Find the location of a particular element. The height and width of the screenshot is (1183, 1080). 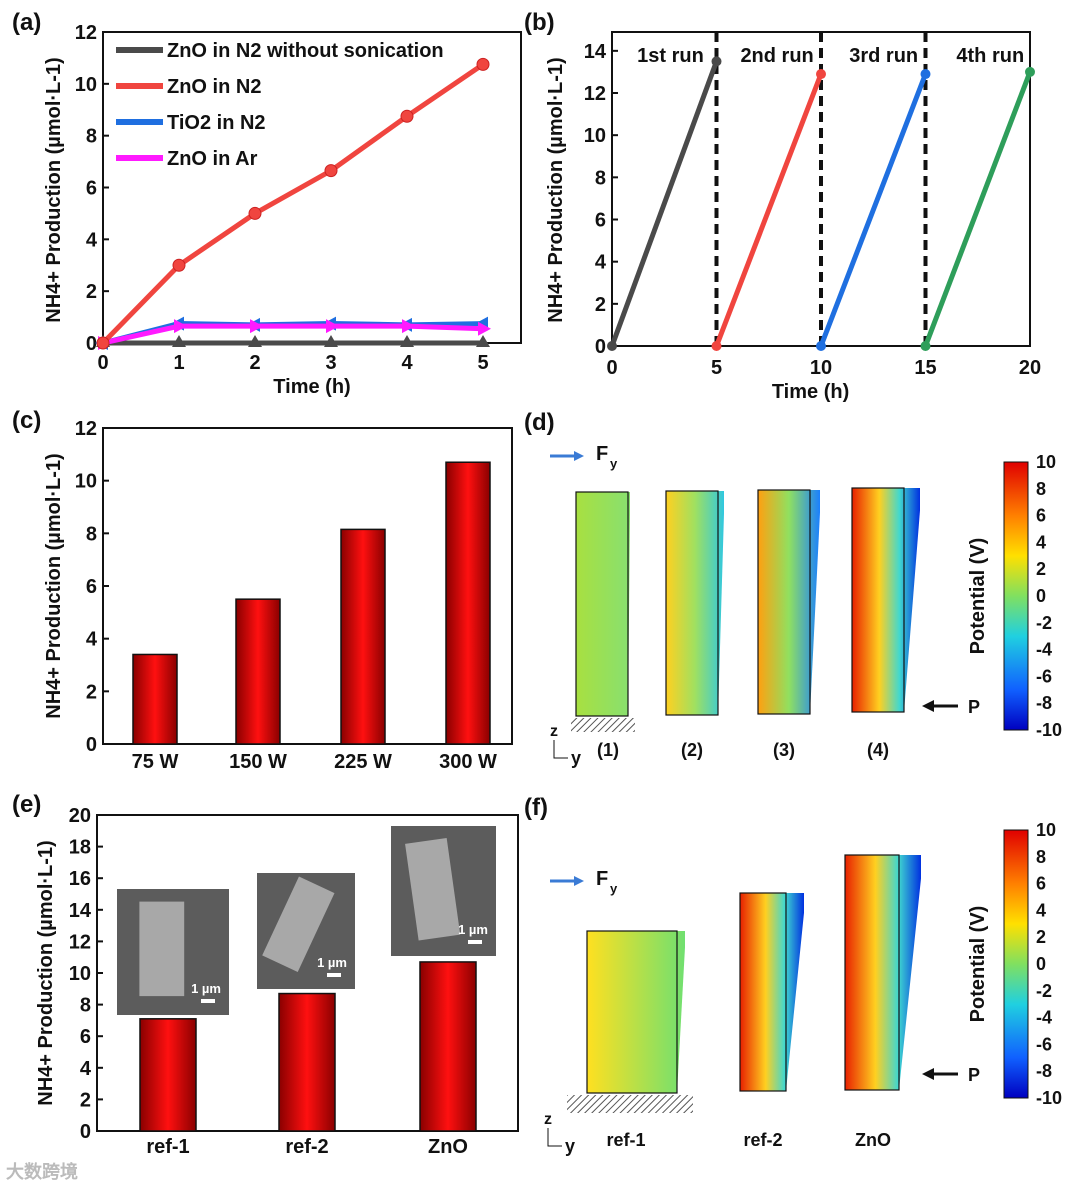

x-tick-label: 4 is located at coordinates (407, 363).